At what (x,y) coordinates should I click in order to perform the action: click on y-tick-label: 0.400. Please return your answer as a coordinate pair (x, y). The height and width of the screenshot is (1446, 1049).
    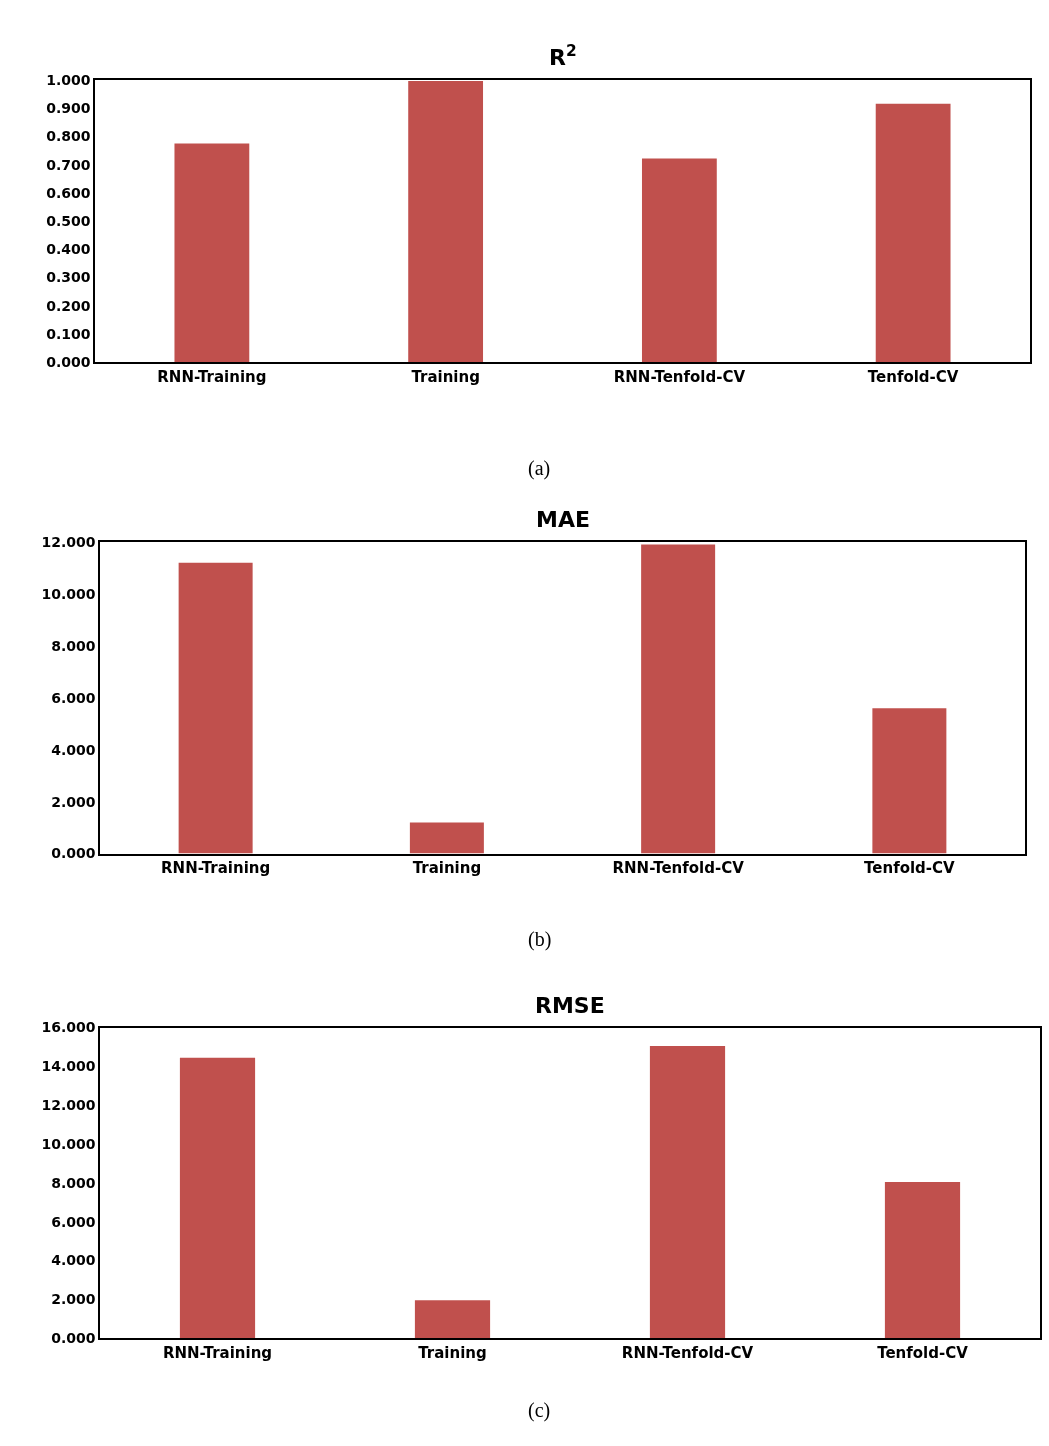
    Looking at the image, I should click on (68, 249).